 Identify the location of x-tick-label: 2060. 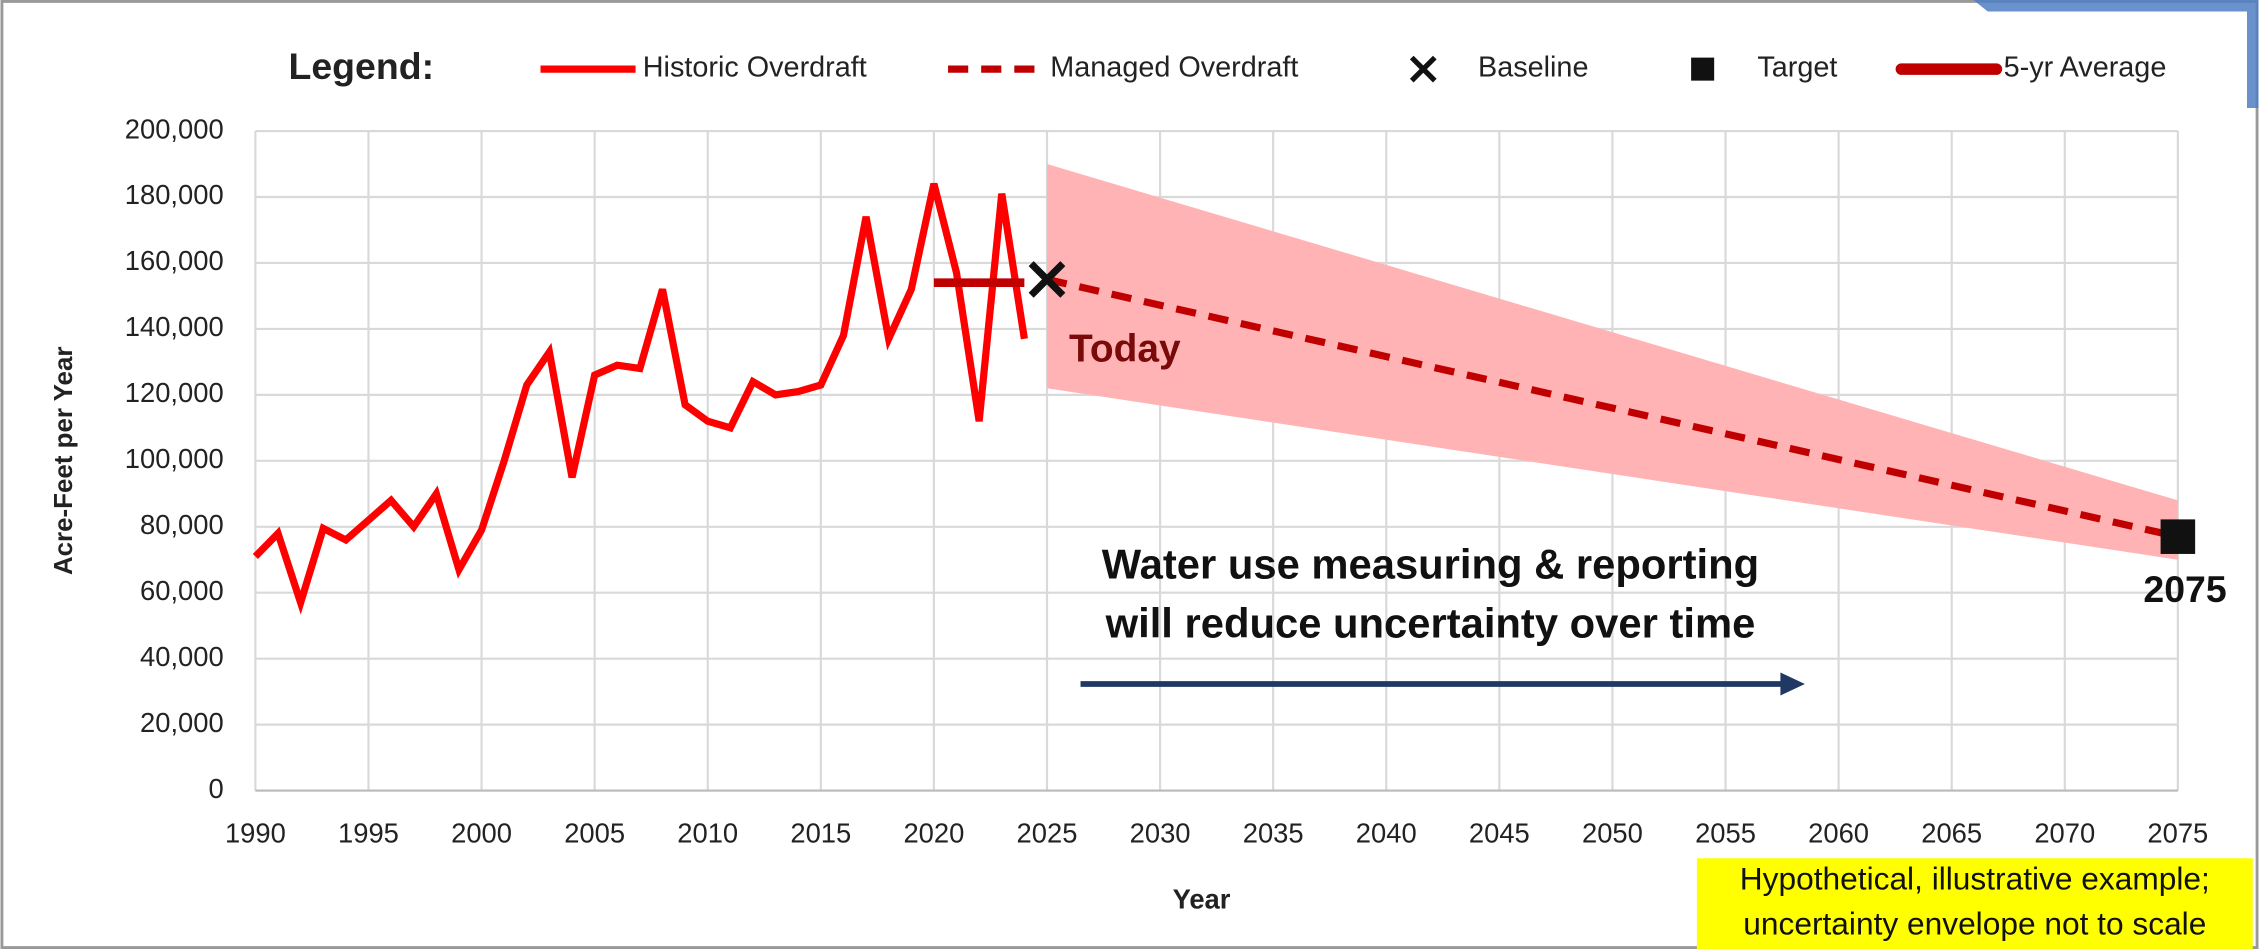
(1838, 832).